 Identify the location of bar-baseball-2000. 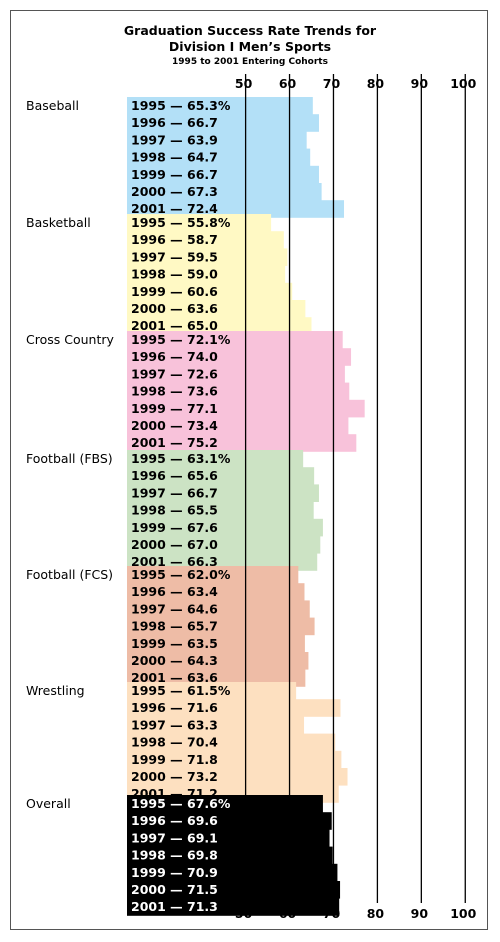
(224, 192).